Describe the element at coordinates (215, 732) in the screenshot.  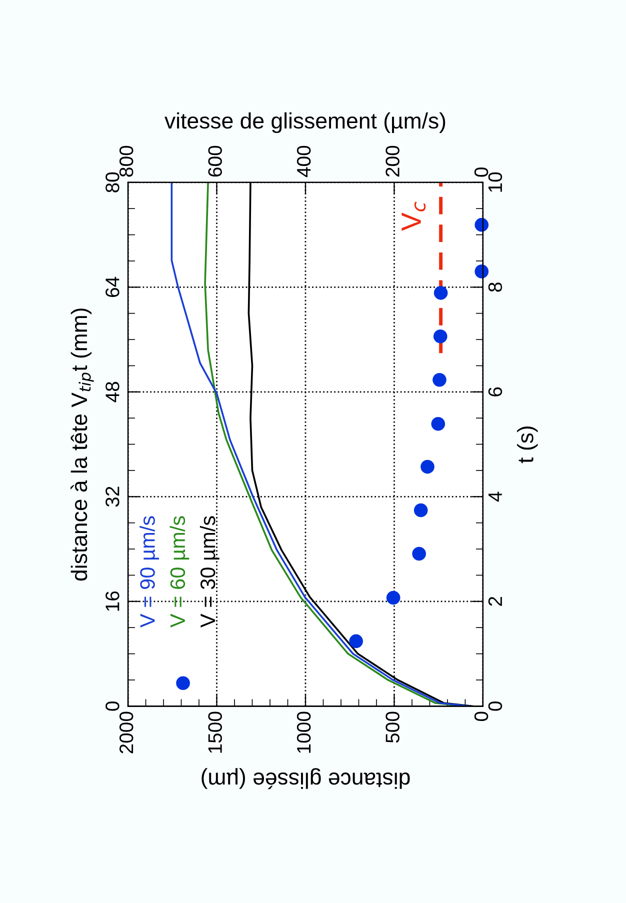
I see `x-tick-label: 1500` at that location.